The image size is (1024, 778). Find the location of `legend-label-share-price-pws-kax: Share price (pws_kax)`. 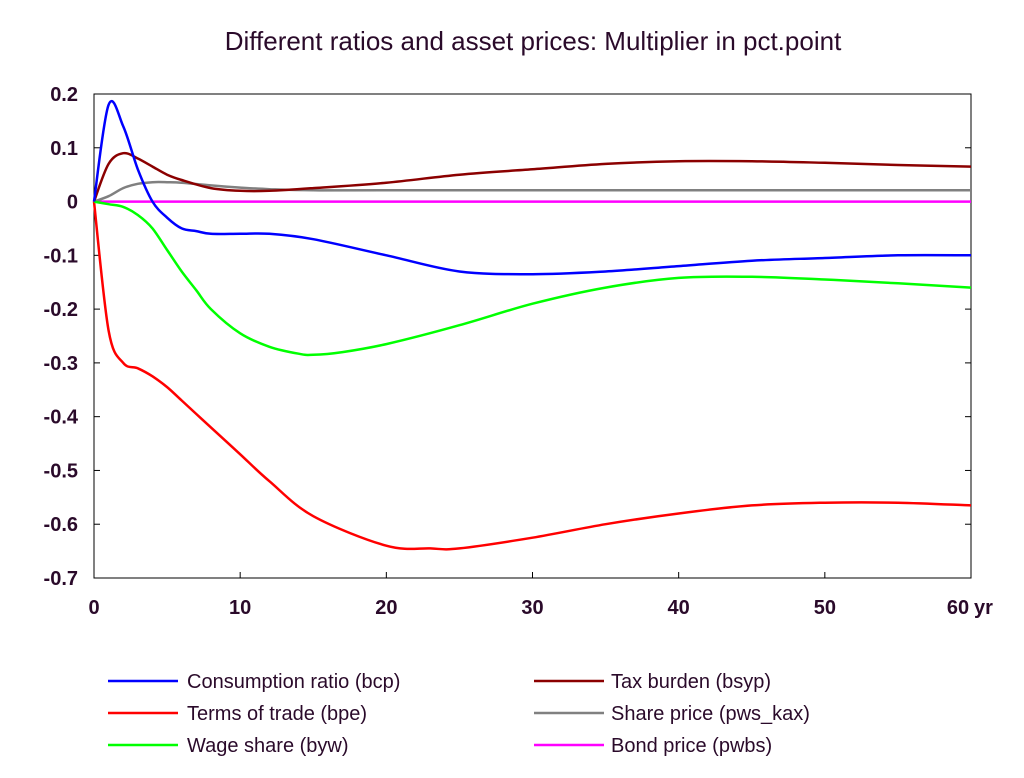

legend-label-share-price-pws-kax: Share price (pws_kax) is located at coordinates (710, 714).